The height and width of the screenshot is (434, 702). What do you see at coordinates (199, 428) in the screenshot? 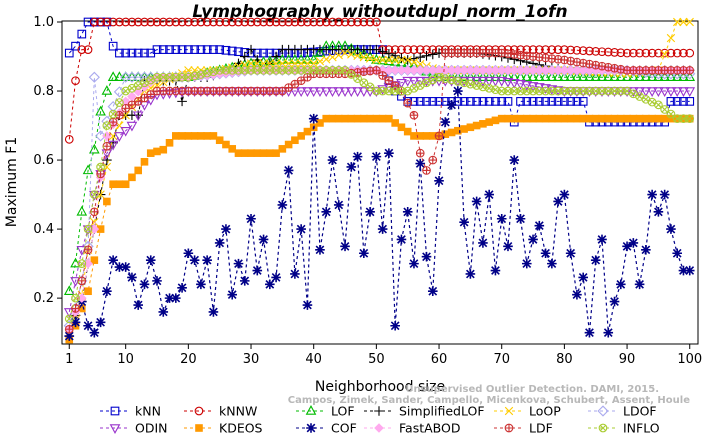
I see `legend-marker` at bounding box center [199, 428].